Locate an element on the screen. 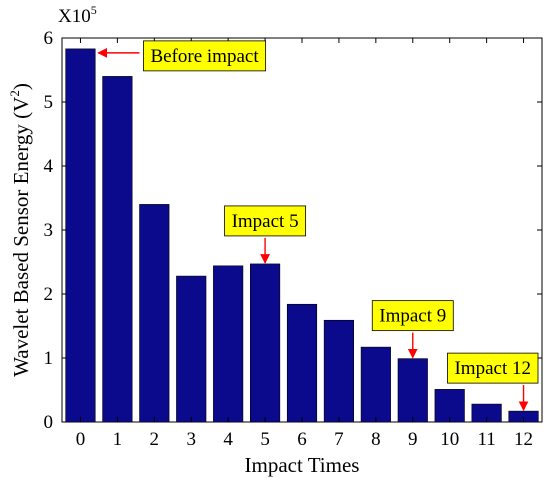 This screenshot has height=484, width=550. x-tick-label: 8 is located at coordinates (376, 439).